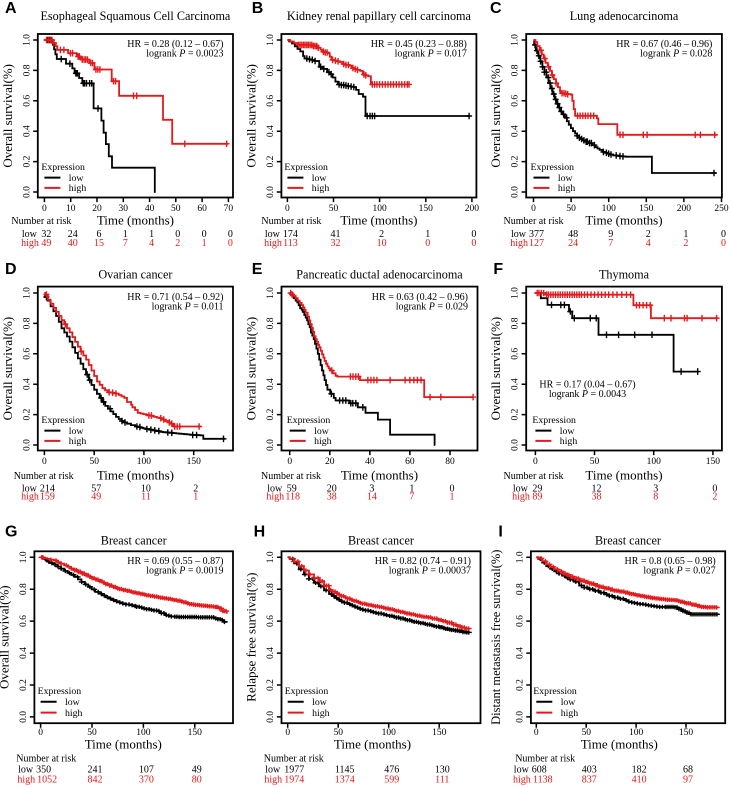 This screenshot has height=788, width=730. Describe the element at coordinates (372, 497) in the screenshot. I see `svg-text: 14` at that location.